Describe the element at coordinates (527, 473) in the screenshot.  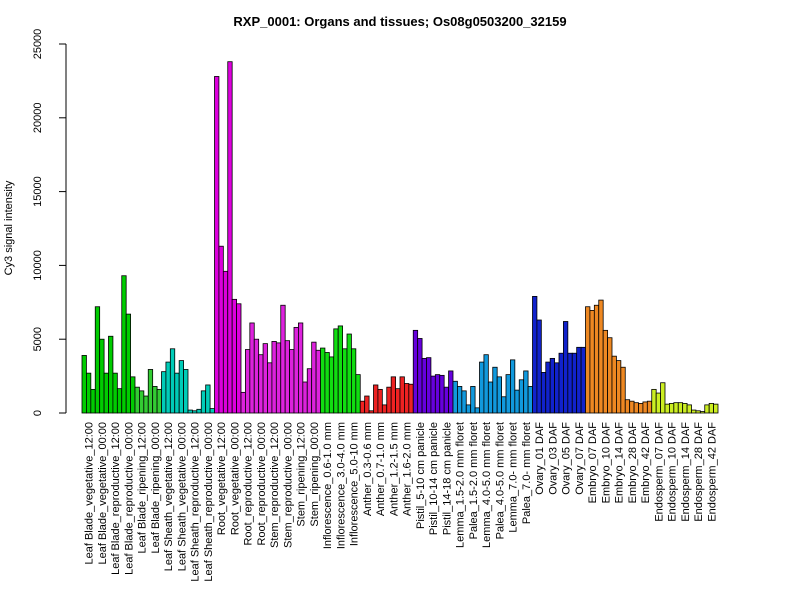
I see `x-category-label: Palea_7.0- mm floret` at that location.